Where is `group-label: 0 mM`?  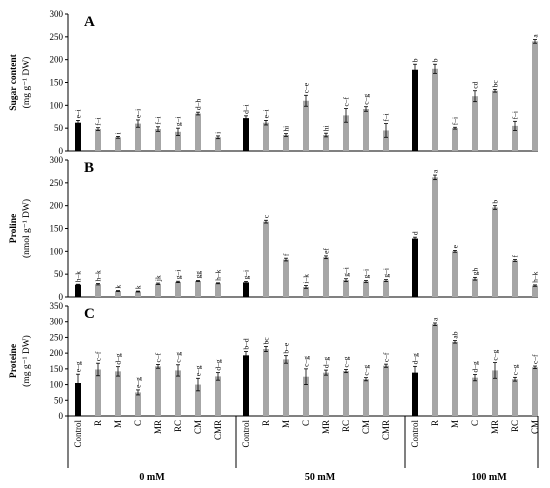 group-label: 0 mM is located at coordinates (152, 477).